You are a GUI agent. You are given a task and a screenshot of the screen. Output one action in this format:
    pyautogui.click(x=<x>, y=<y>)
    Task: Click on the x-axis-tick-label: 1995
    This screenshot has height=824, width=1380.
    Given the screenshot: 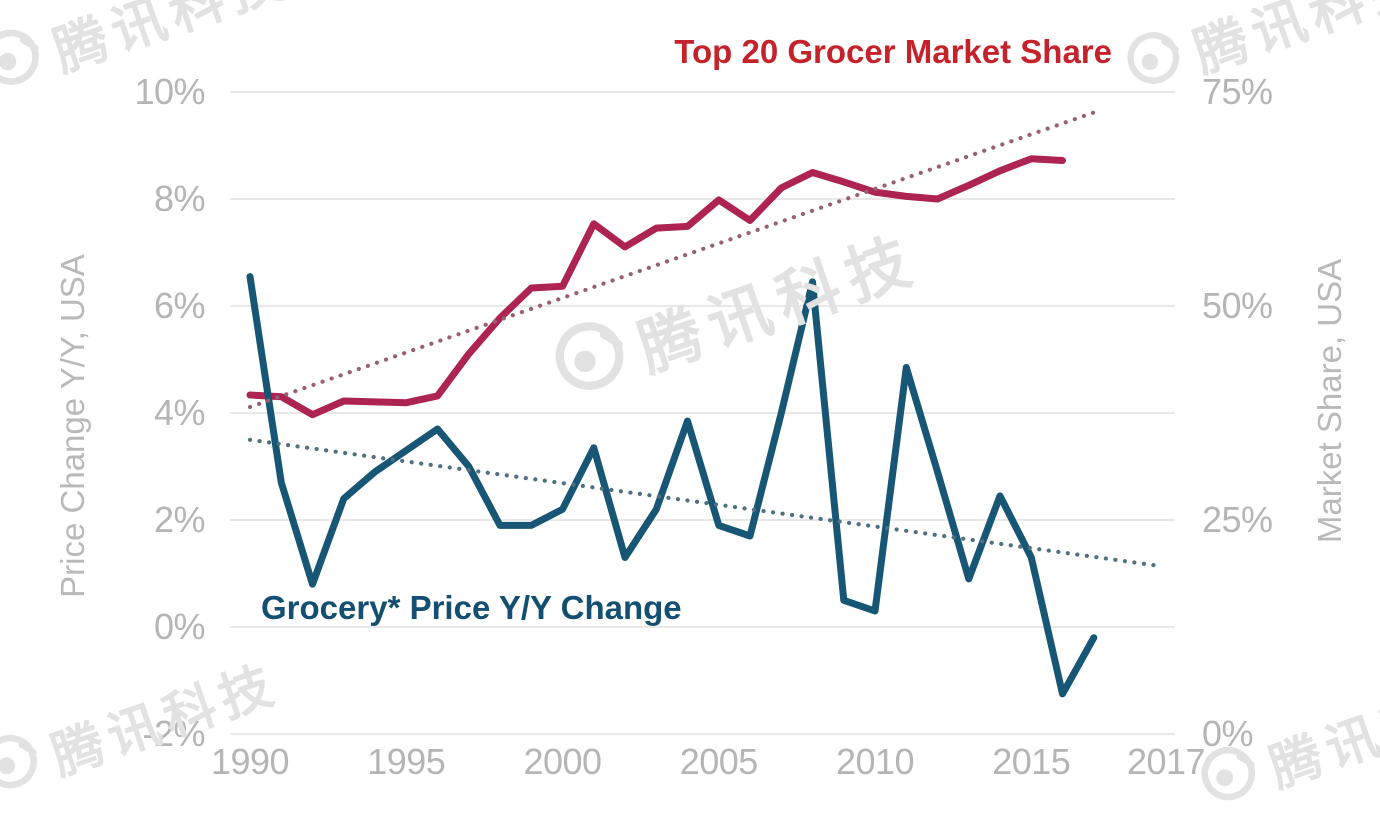 What is the action you would take?
    pyautogui.click(x=406, y=761)
    